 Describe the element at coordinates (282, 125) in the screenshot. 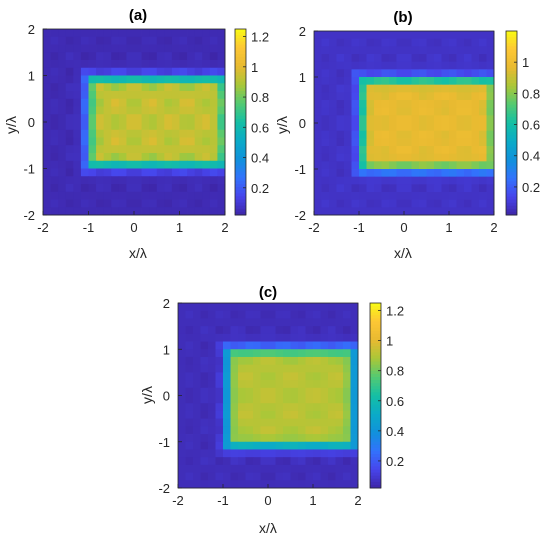

I see `y-axis-label: y/λ` at that location.